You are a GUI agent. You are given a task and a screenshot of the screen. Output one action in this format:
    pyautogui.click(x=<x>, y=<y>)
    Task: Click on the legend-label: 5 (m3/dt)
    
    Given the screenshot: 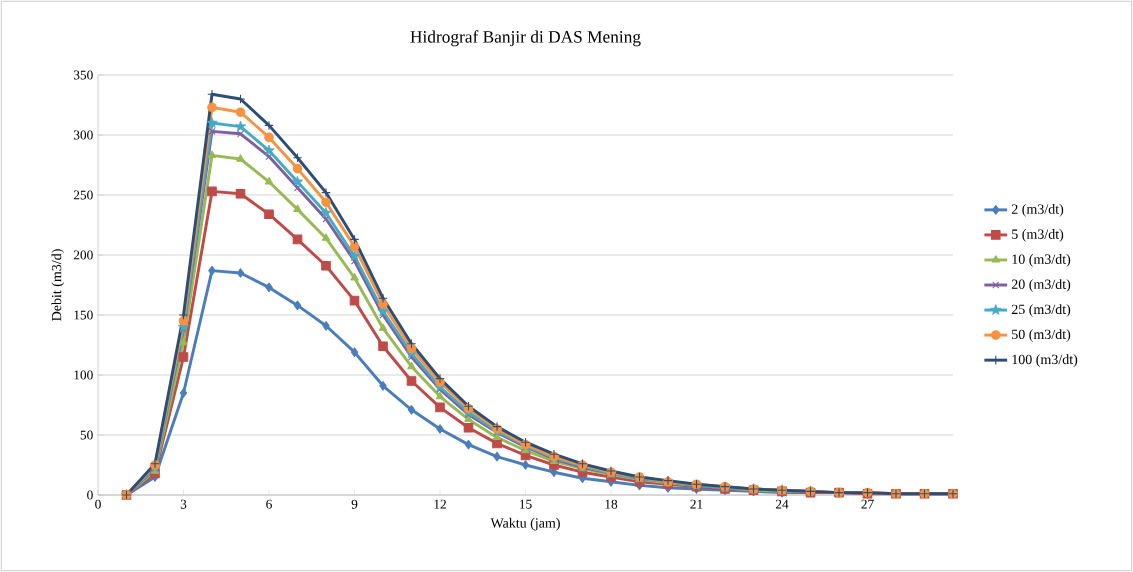 What is the action you would take?
    pyautogui.click(x=1038, y=235)
    